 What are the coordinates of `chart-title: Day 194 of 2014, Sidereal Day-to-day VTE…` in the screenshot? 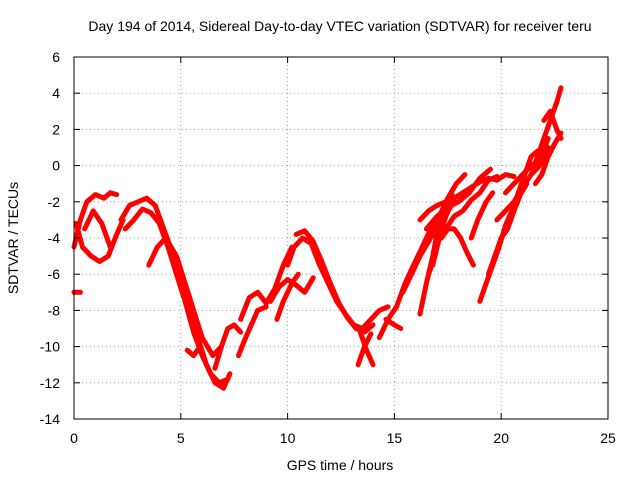 It's located at (339, 26).